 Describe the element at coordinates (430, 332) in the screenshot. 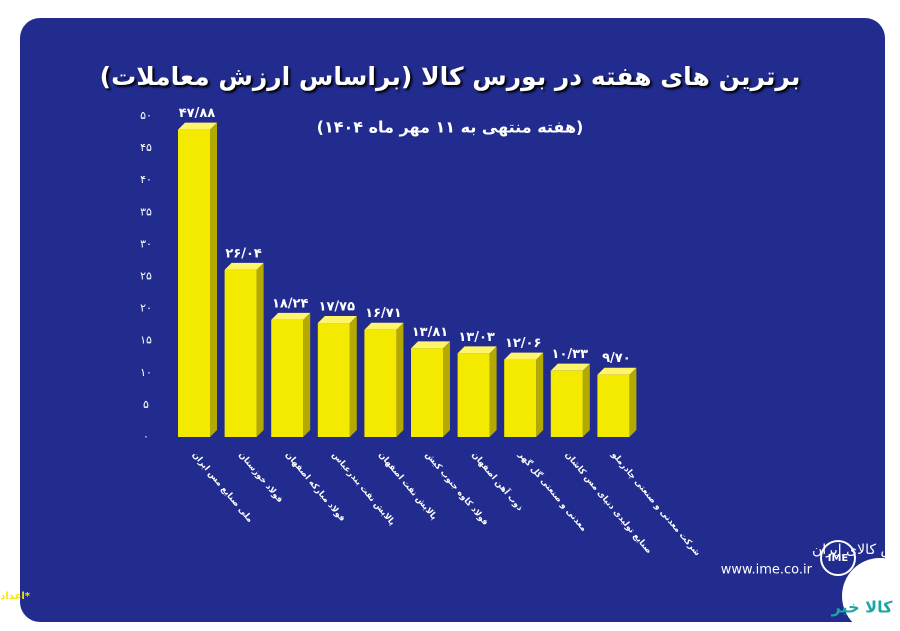

I see `value-label: ۱۳/۸۱` at that location.